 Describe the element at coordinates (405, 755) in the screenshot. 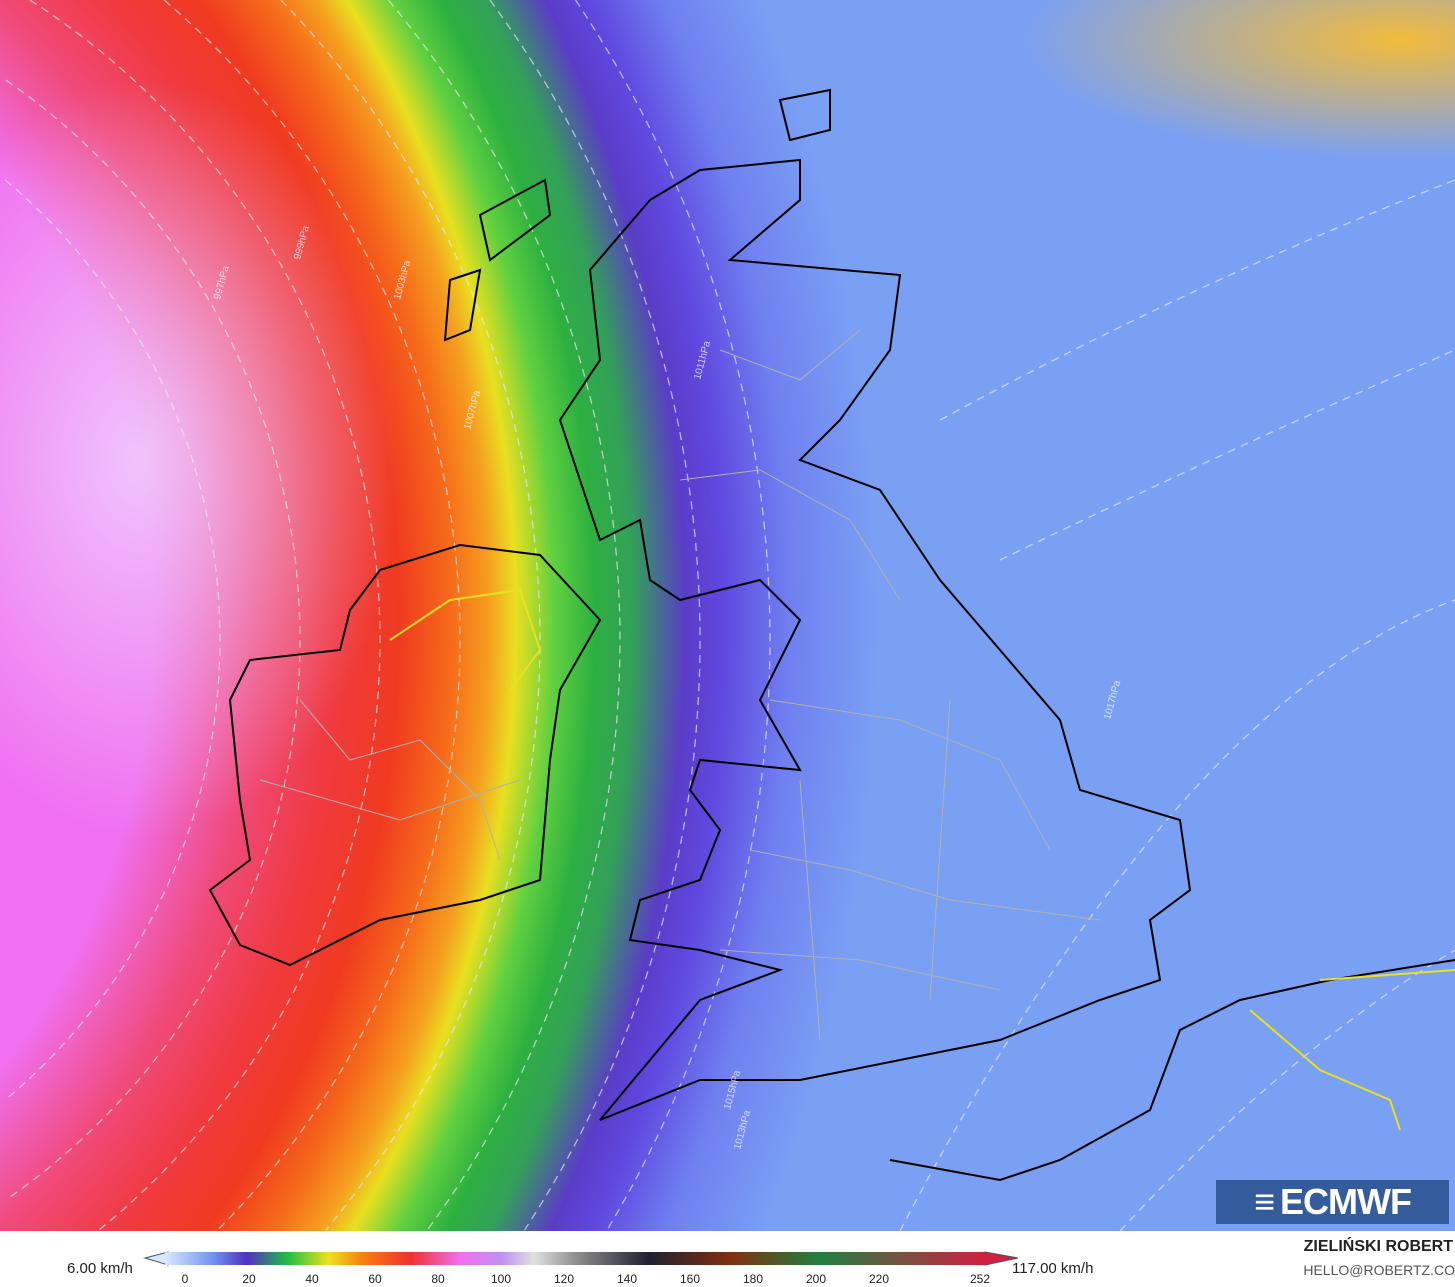

I see `ireland-coast` at that location.